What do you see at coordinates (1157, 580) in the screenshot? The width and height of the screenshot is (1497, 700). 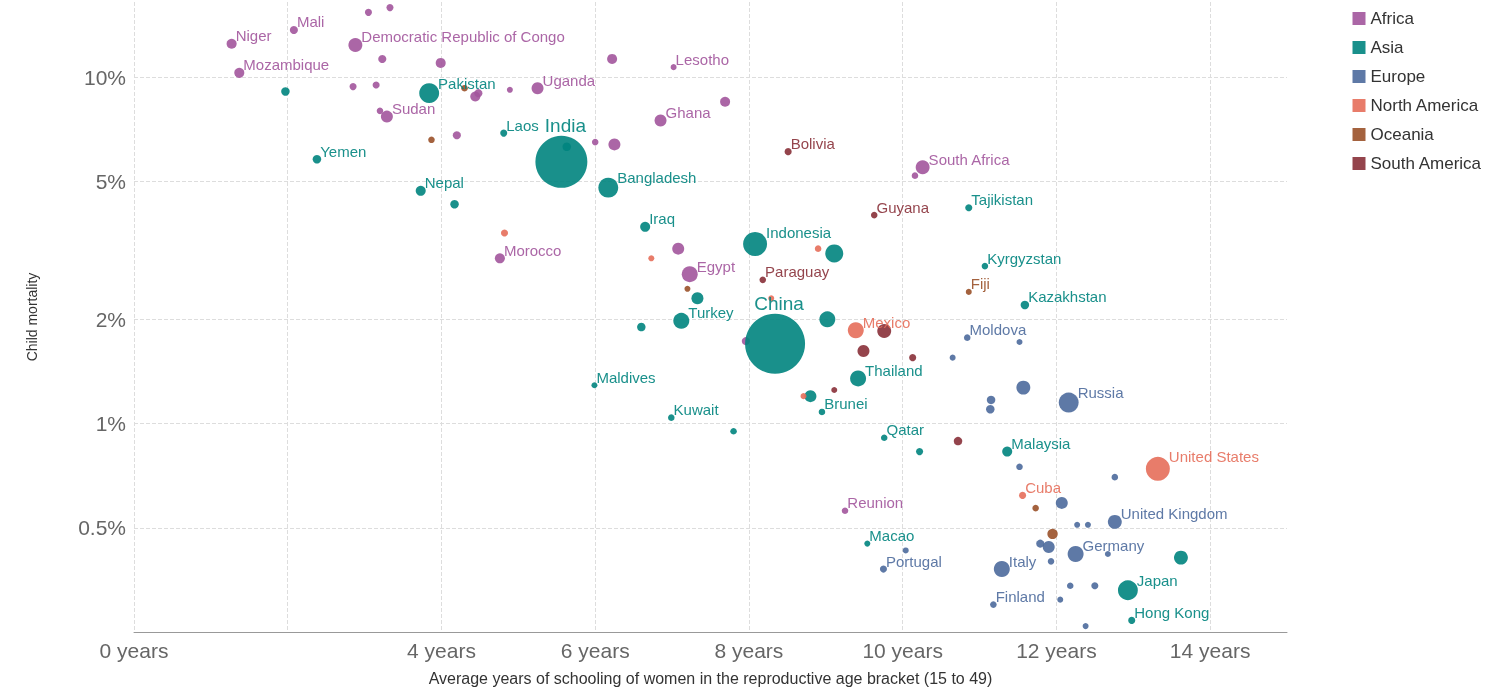 I see `data-label: Japan` at bounding box center [1157, 580].